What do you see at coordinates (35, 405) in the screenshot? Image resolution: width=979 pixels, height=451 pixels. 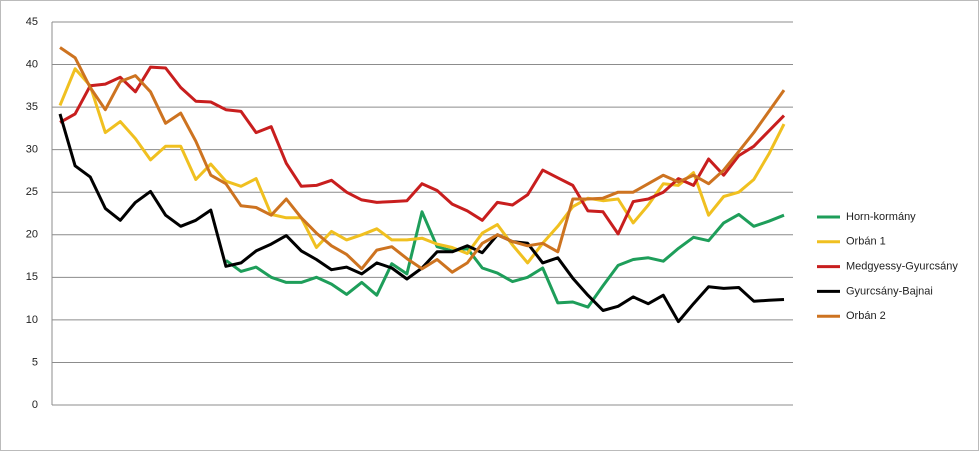 I see `y-tick-label: 0` at bounding box center [35, 405].